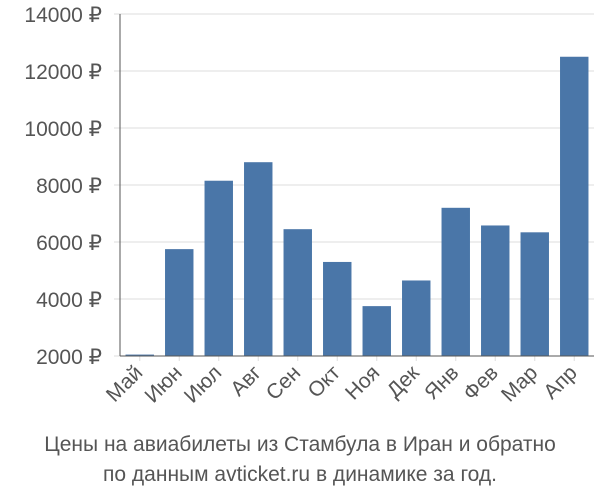 This screenshot has height=500, width=600. Describe the element at coordinates (69, 357) in the screenshot. I see `y-tick-label: 2000 ₽` at that location.